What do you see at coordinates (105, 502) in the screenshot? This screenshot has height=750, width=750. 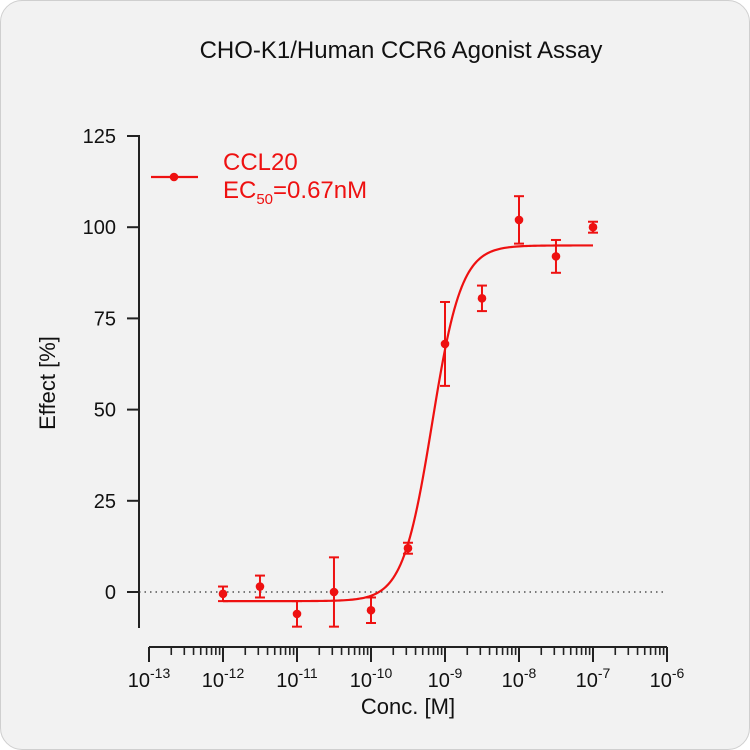 I see `y-tick-label-25: 25` at bounding box center [105, 502].